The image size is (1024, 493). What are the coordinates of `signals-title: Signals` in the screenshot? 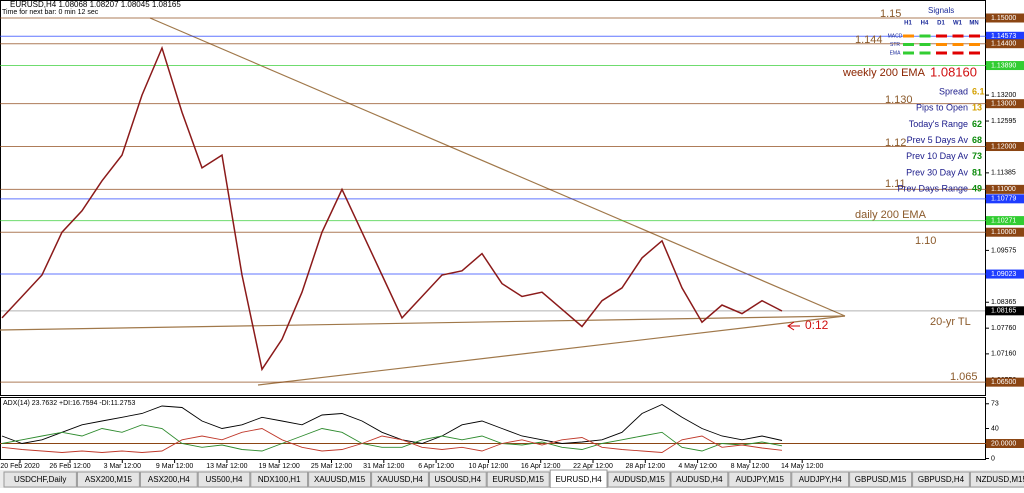 It's located at (941, 10).